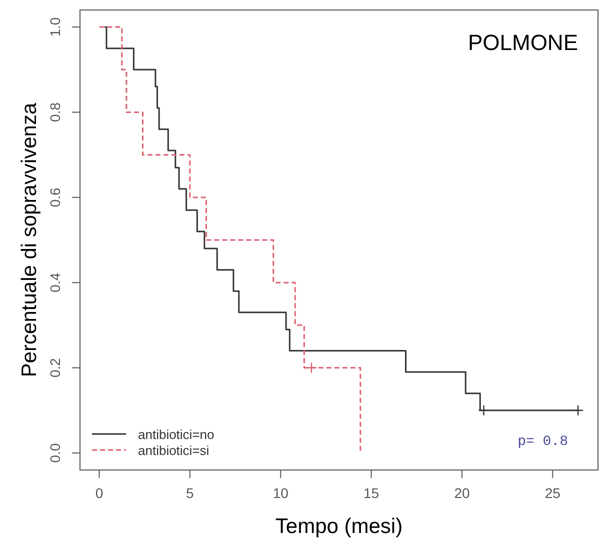  I want to click on y-tick-label: 0.0, so click(55, 453).